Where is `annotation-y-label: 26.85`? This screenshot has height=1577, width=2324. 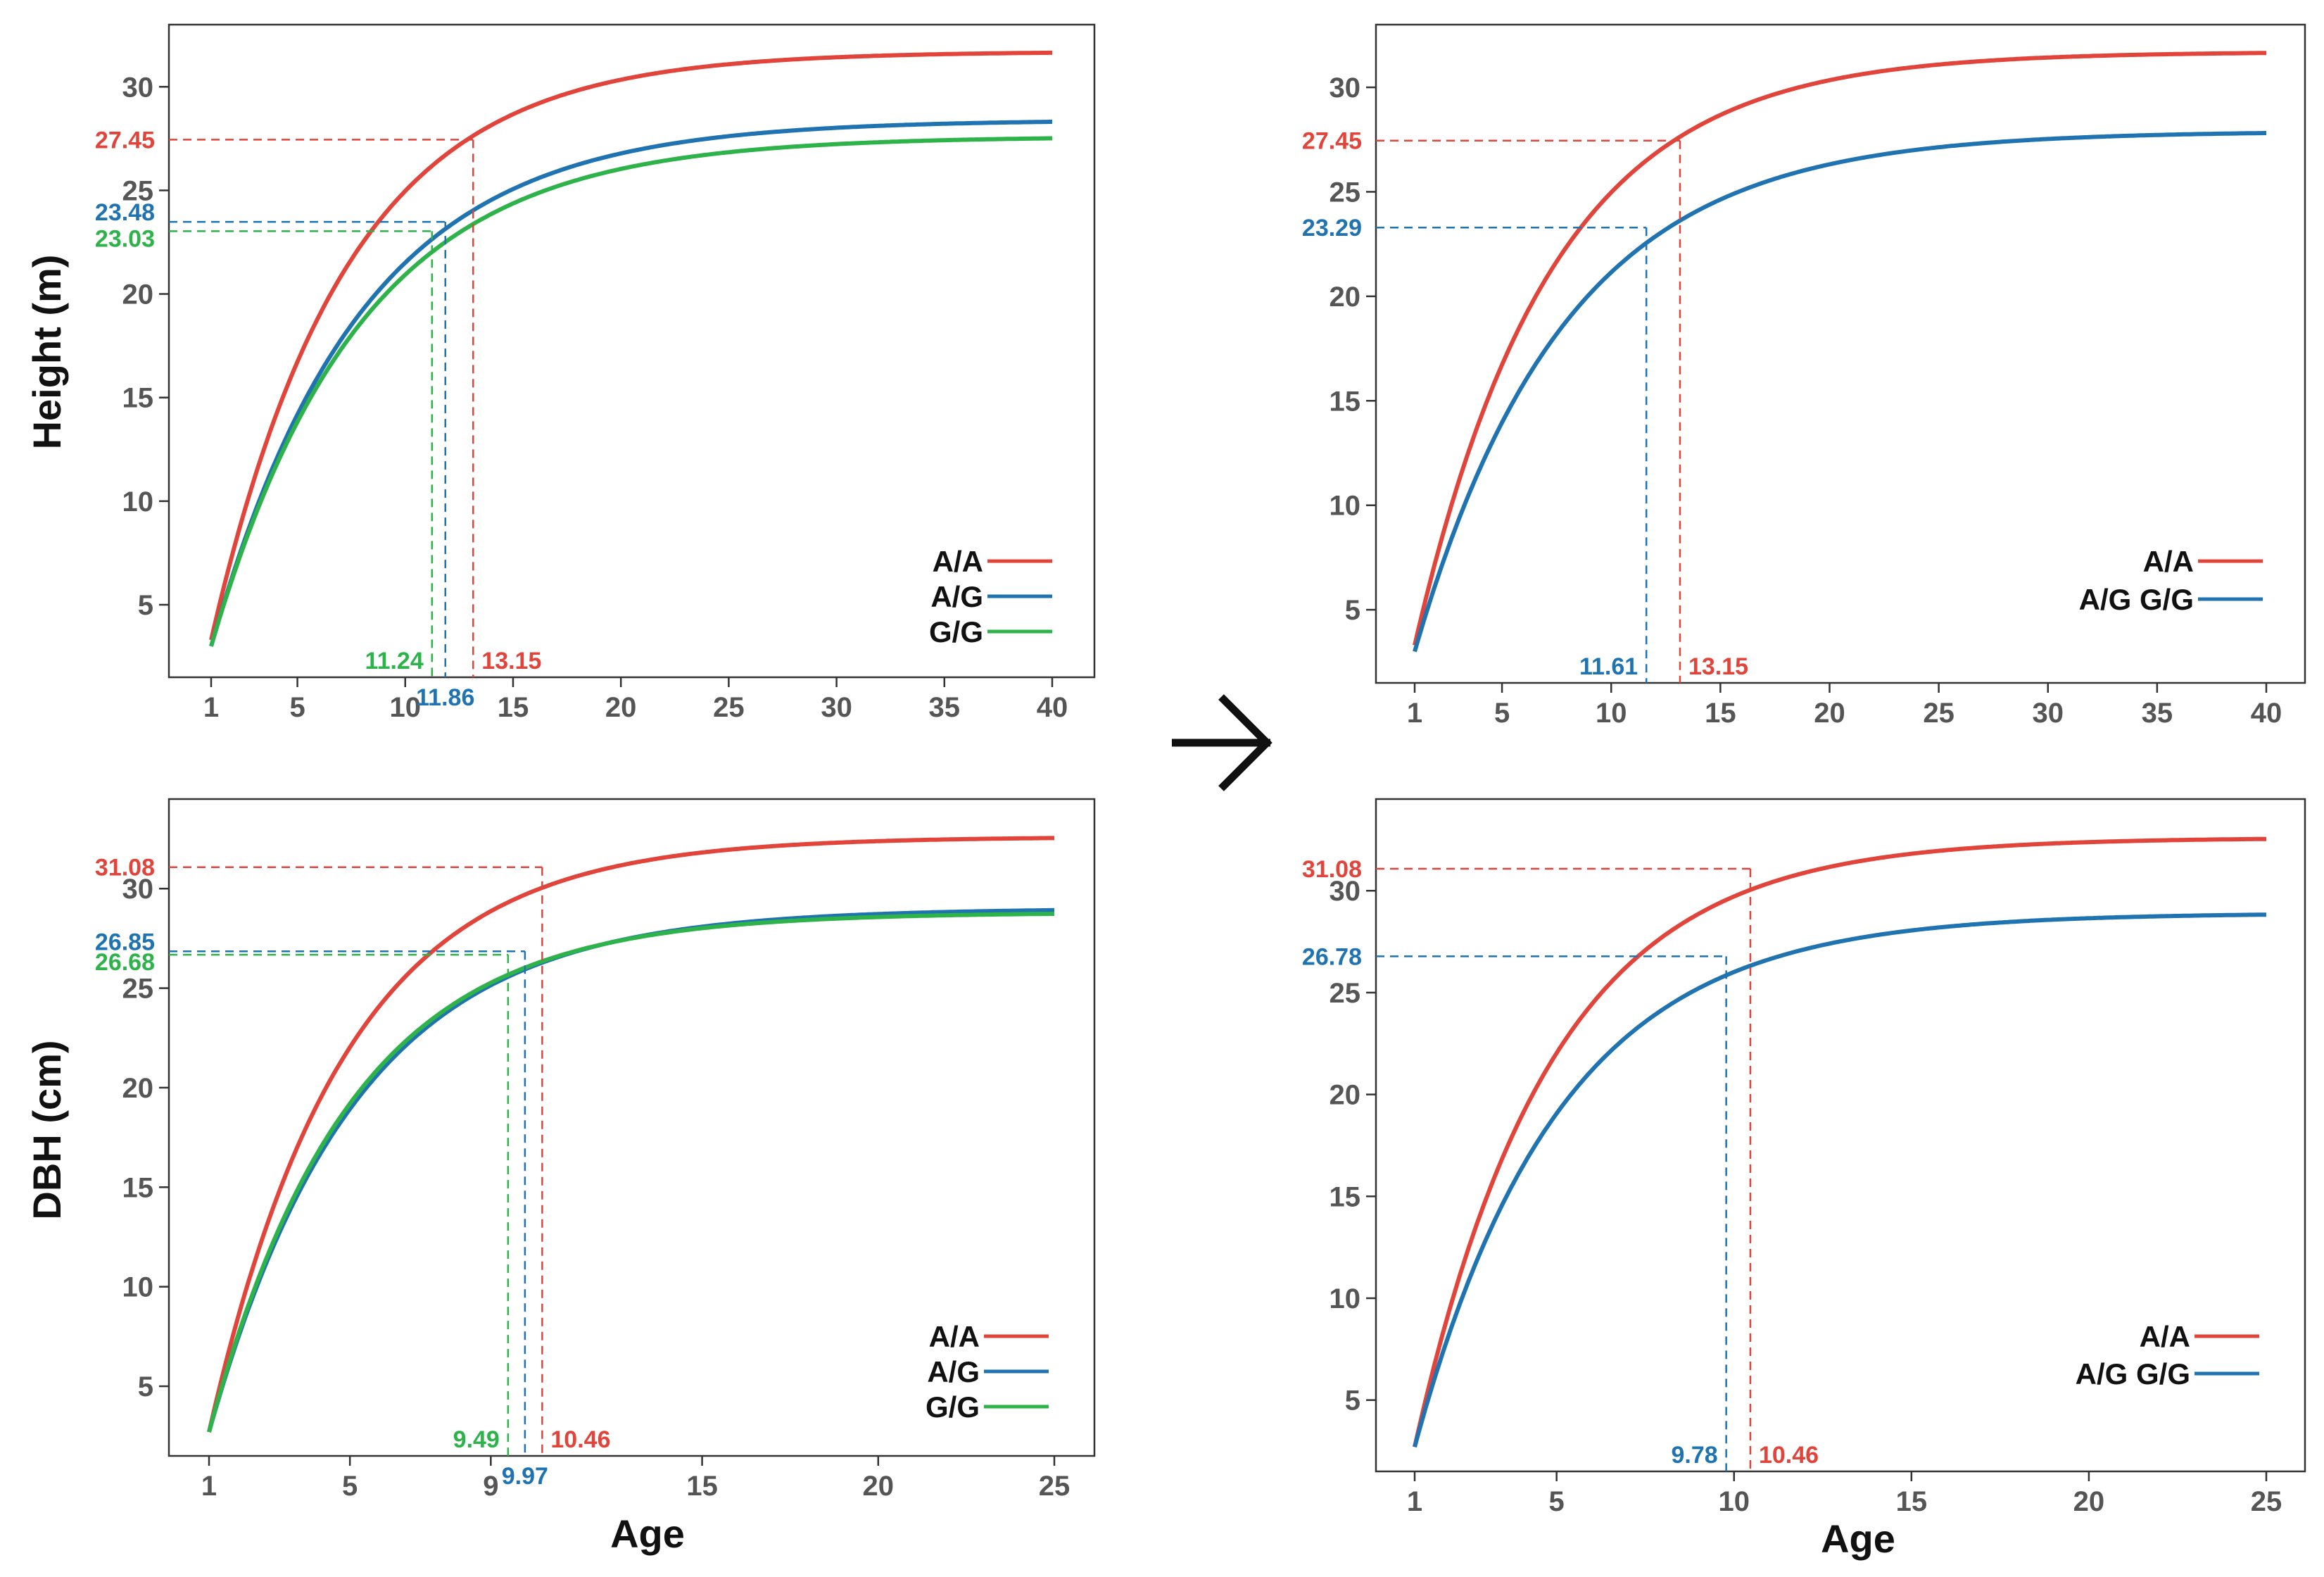 annotation-y-label: 26.85 is located at coordinates (125, 942).